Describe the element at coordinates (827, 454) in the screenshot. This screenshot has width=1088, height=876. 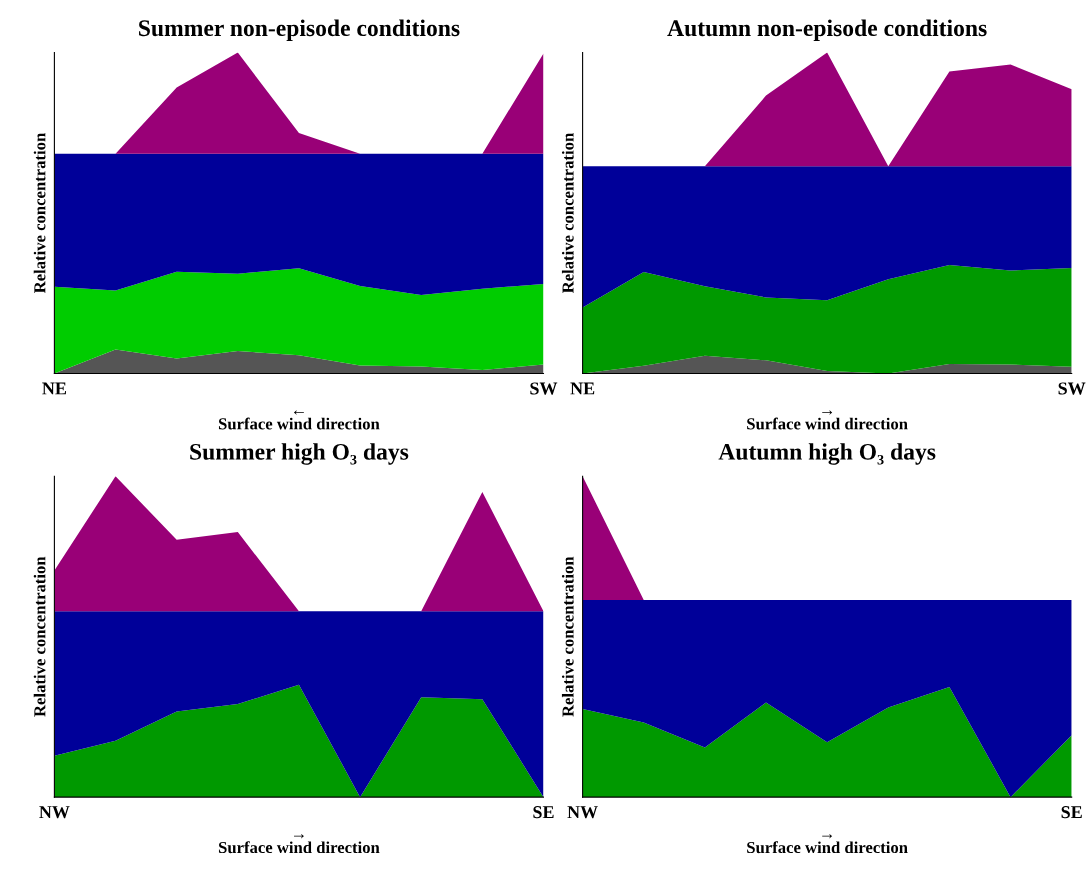
I see `chart-title: Autumn high O₃ days` at that location.